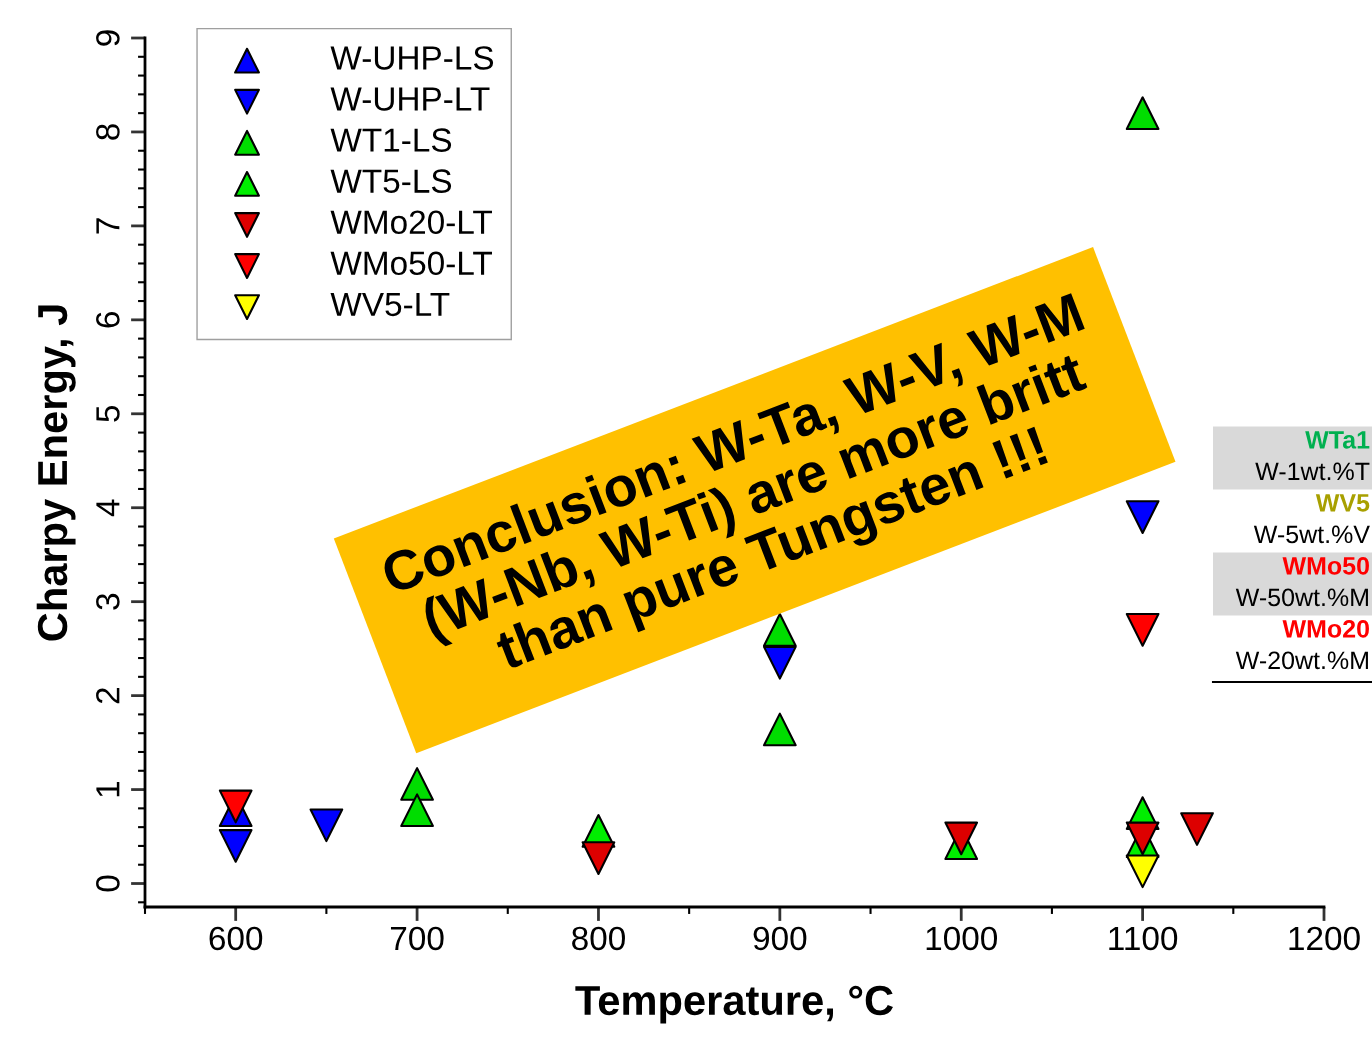  I want to click on annotation: W-20wt.%M, so click(1301, 660).